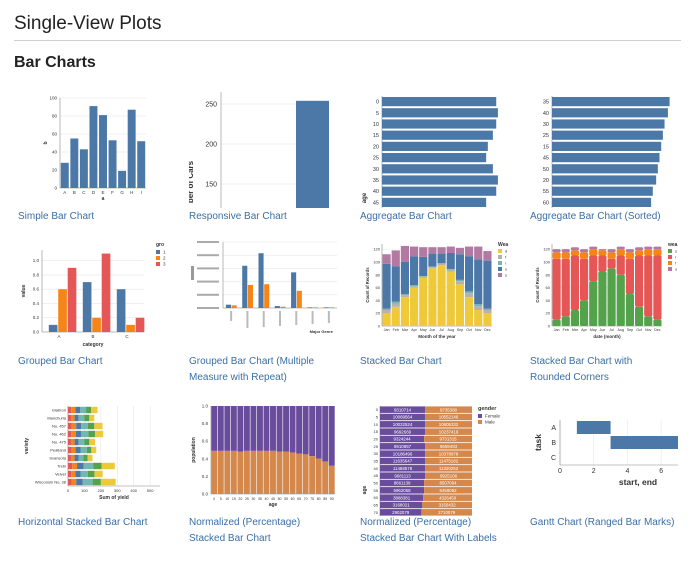  I want to click on chart-thumbnail: 250 200 150 ber of Cars, so click(269, 150).